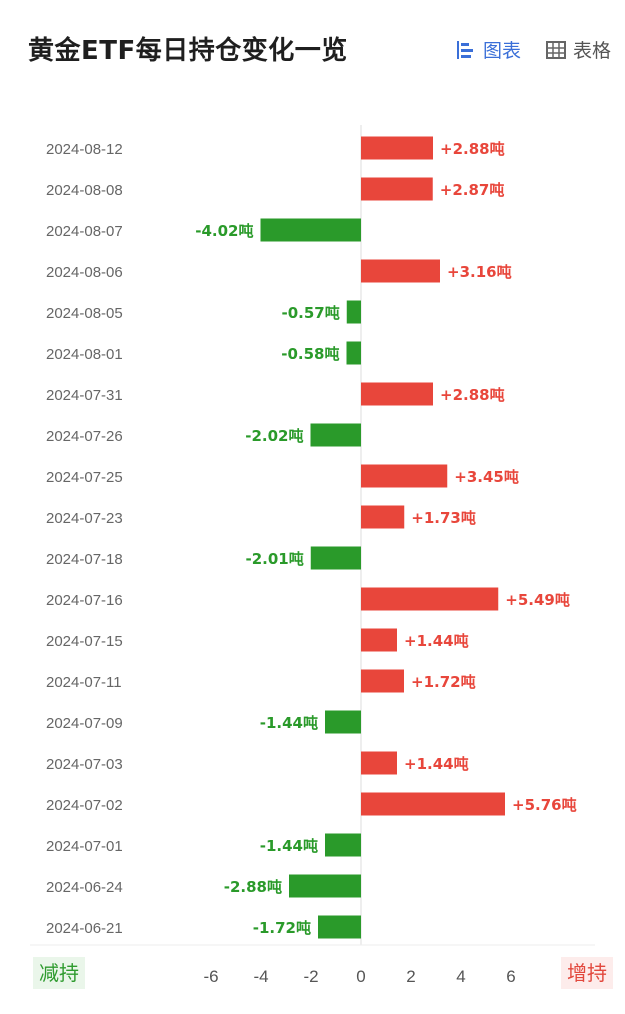  I want to click on x-tick-label: 4, so click(460, 976).